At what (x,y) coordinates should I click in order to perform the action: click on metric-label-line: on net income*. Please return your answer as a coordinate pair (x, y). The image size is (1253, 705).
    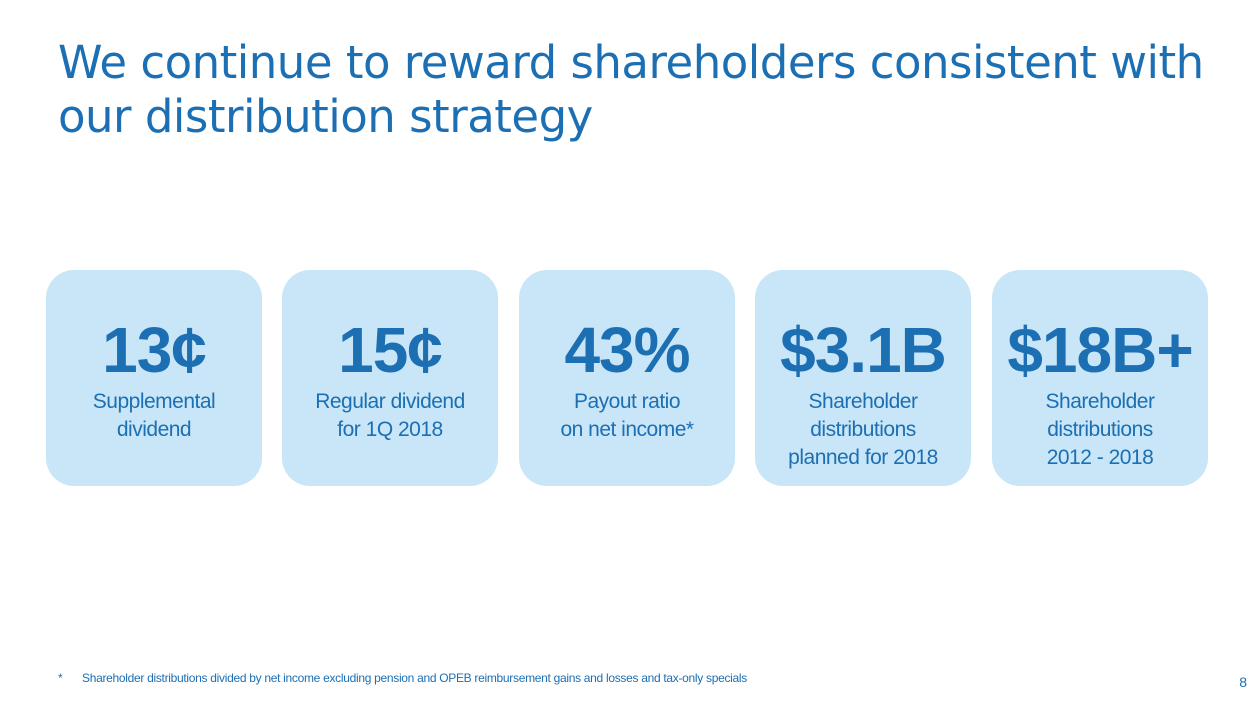
    Looking at the image, I should click on (627, 429).